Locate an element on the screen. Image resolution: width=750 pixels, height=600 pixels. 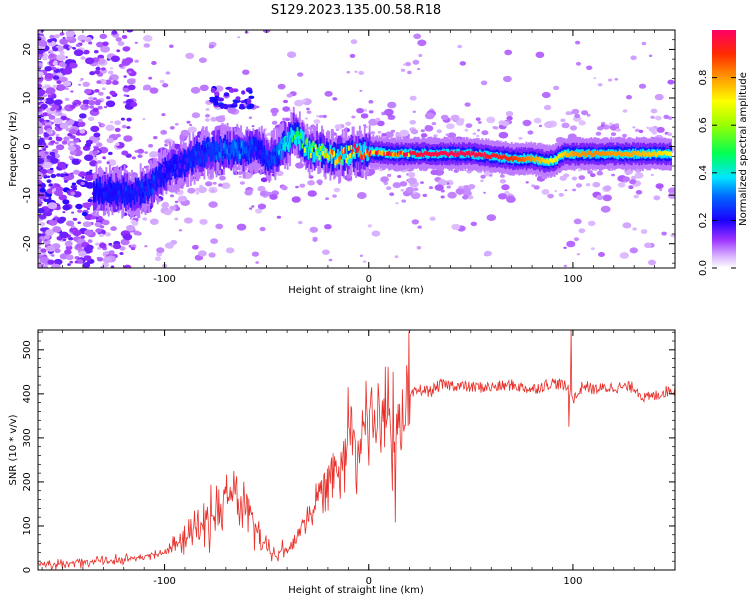
x-tick-label: 100 is located at coordinates (572, 581).